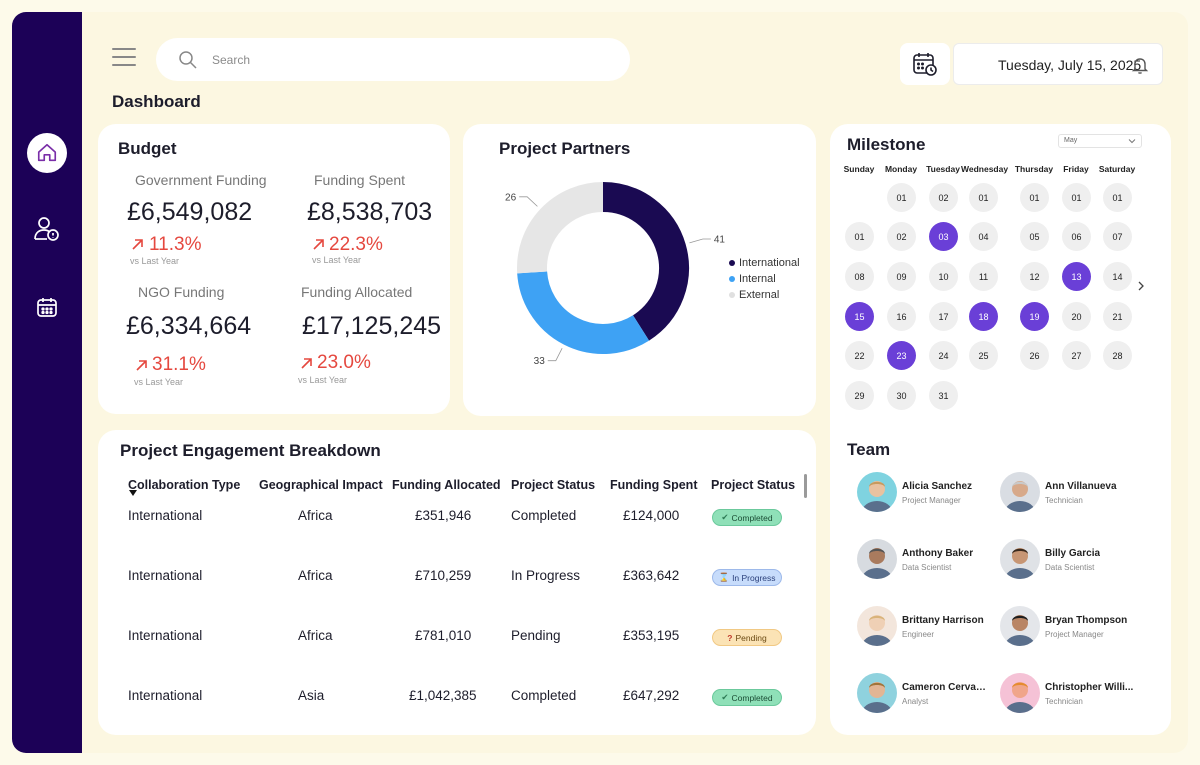  What do you see at coordinates (927, 694) in the screenshot?
I see `team-member: Cameron Cervant... Analyst` at bounding box center [927, 694].